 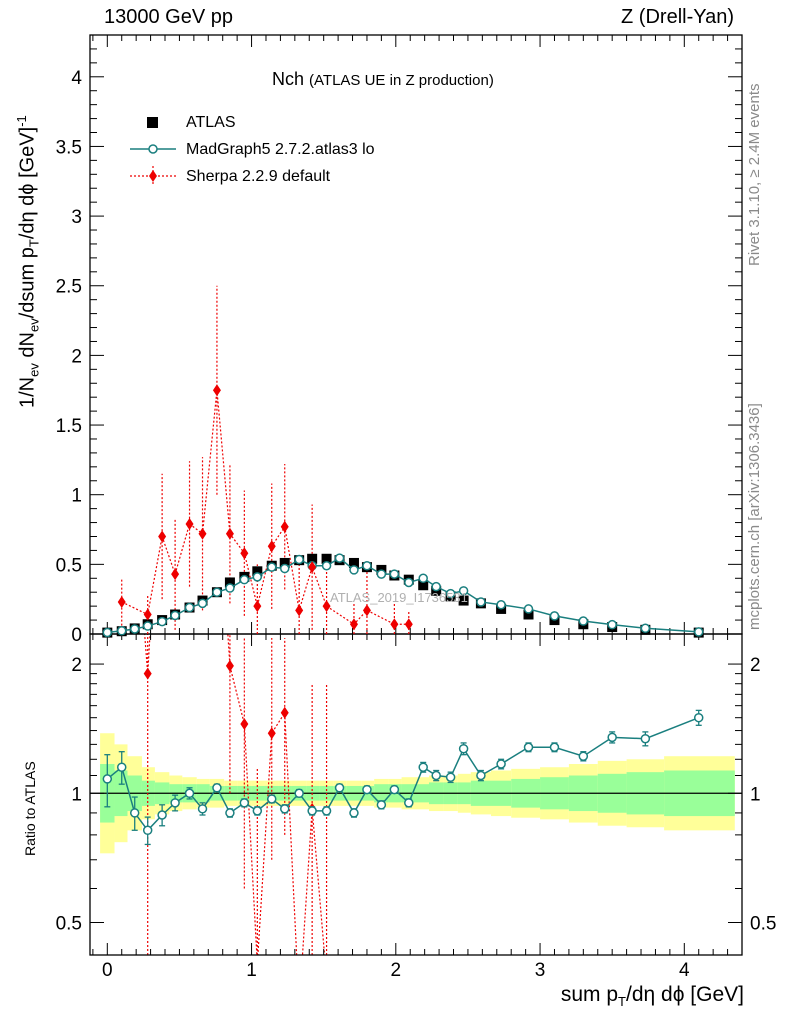 What do you see at coordinates (76, 217) in the screenshot?
I see `y-tick-label: 3` at bounding box center [76, 217].